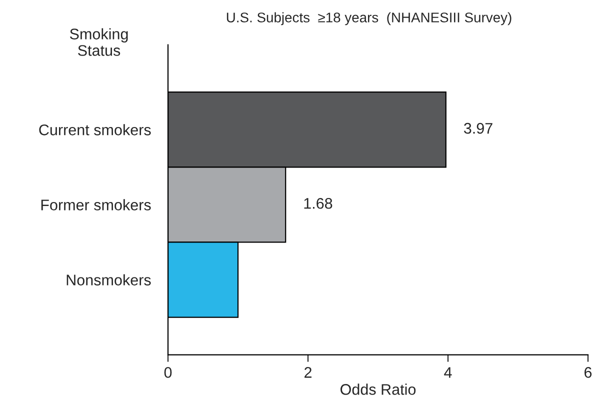  Describe the element at coordinates (308, 372) in the screenshot. I see `x-tick-label: 2` at that location.